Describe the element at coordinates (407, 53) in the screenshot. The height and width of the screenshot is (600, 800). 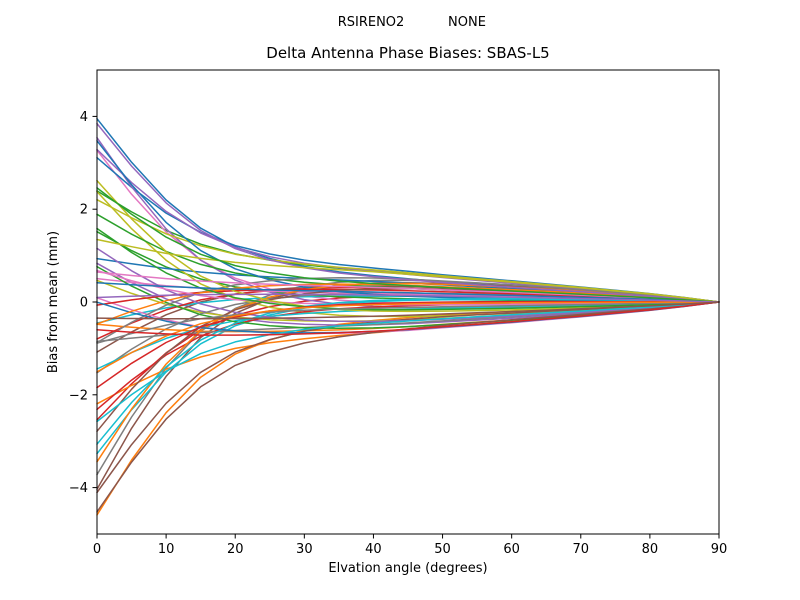
I see `chart-title: Delta Antenna Phase Biases: SBAS-L5` at that location.